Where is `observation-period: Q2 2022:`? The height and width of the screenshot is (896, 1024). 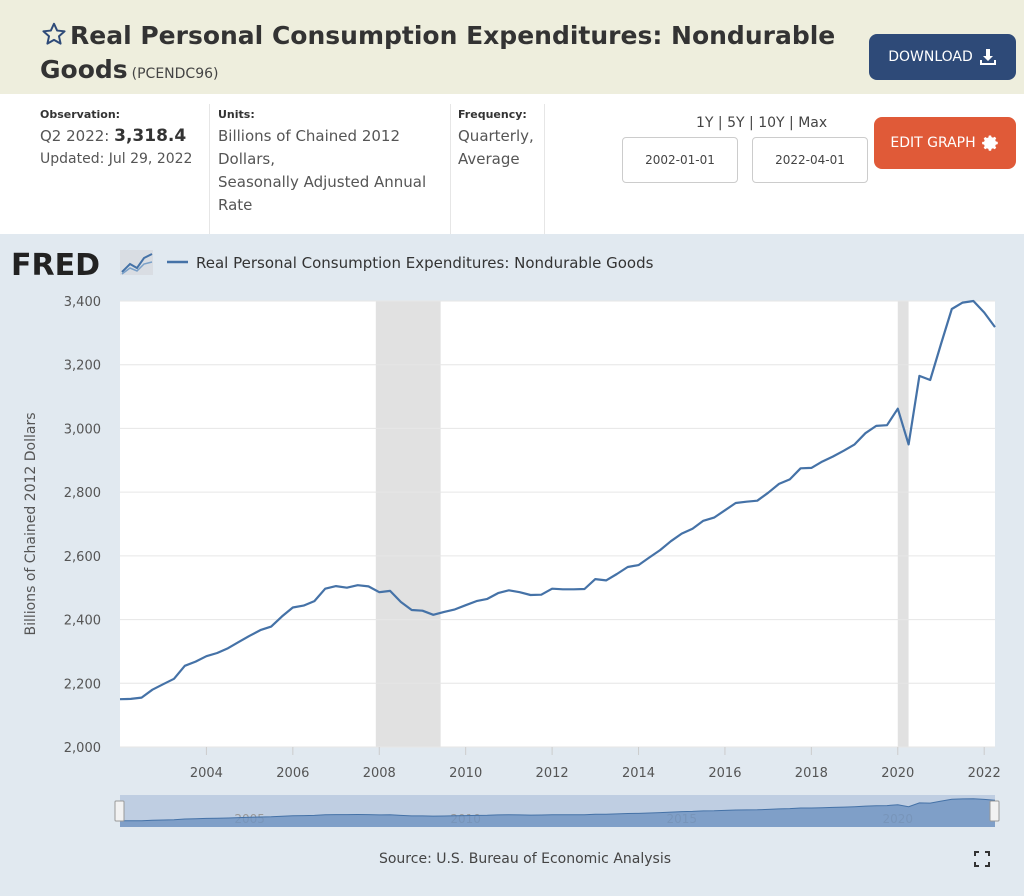 observation-period: Q2 2022: is located at coordinates (75, 136).